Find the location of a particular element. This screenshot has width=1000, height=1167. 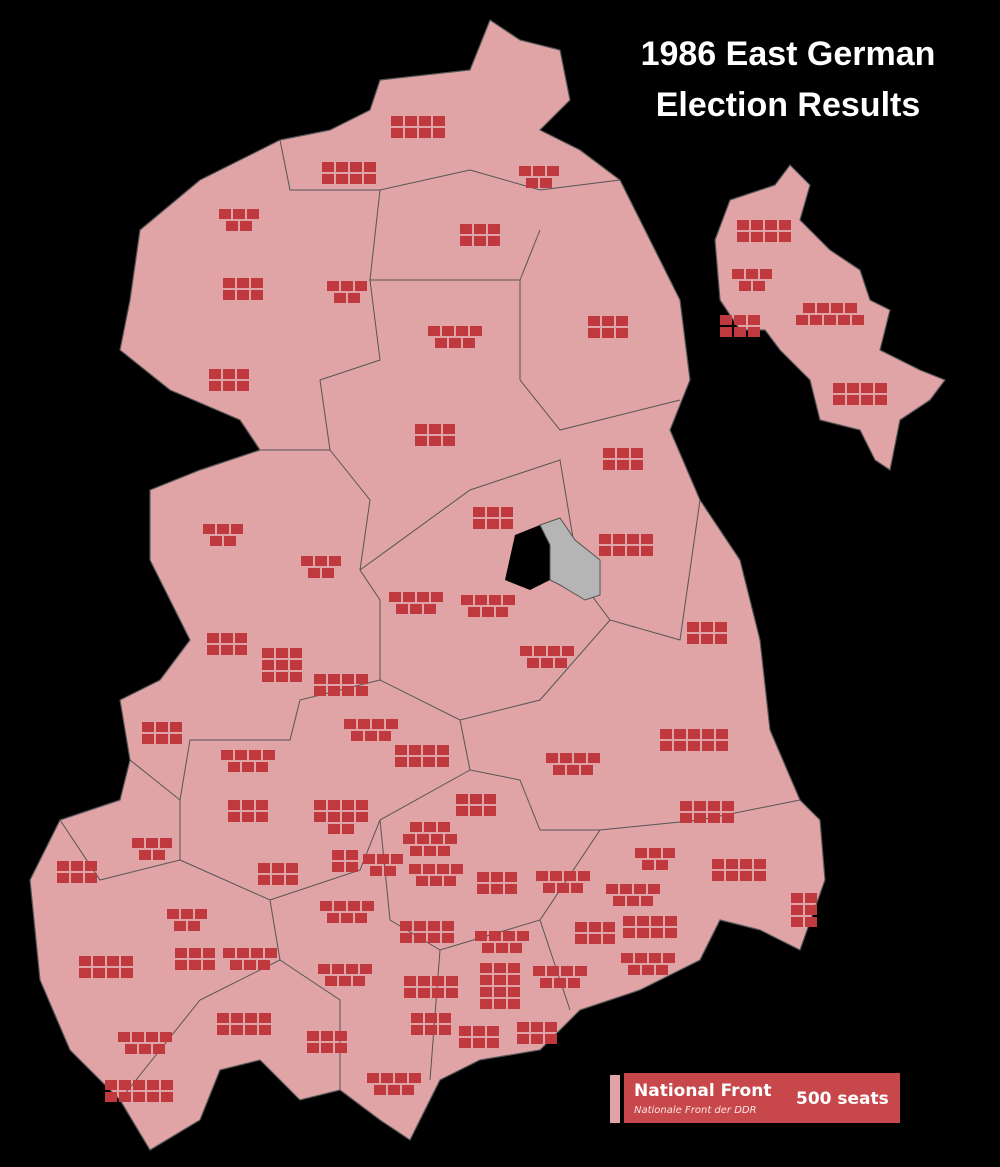

legend-box is located at coordinates (762, 1098).